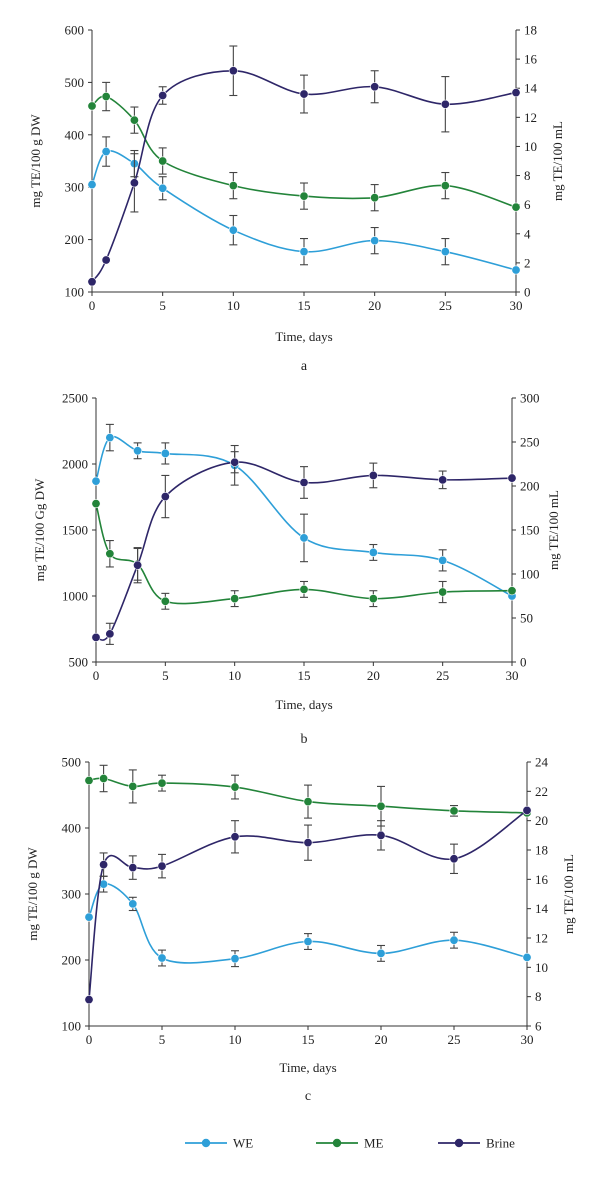 This screenshot has width=608, height=1180. What do you see at coordinates (39, 529) in the screenshot?
I see `y-axis-left-title: mg TE/100 Gg DW` at bounding box center [39, 529].